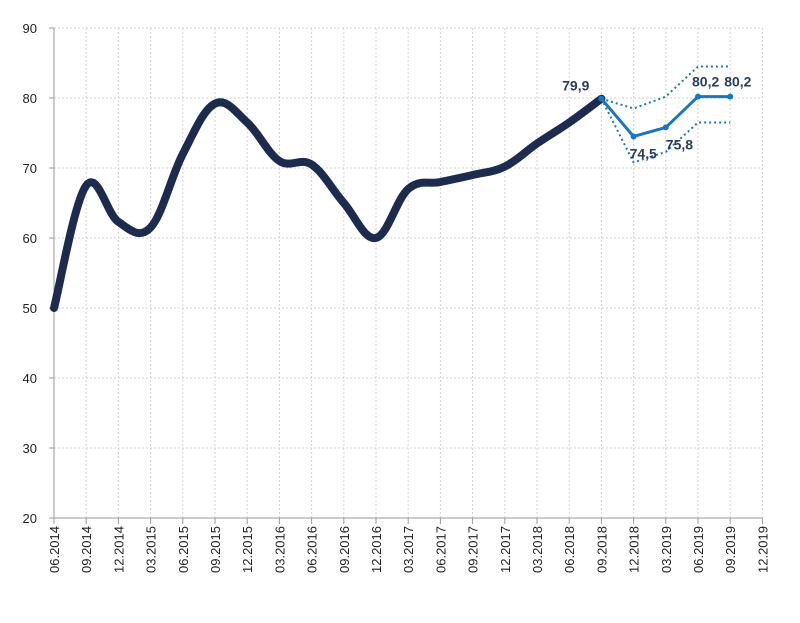 This screenshot has height=623, width=800. I want to click on data-label: 75,8, so click(679, 144).